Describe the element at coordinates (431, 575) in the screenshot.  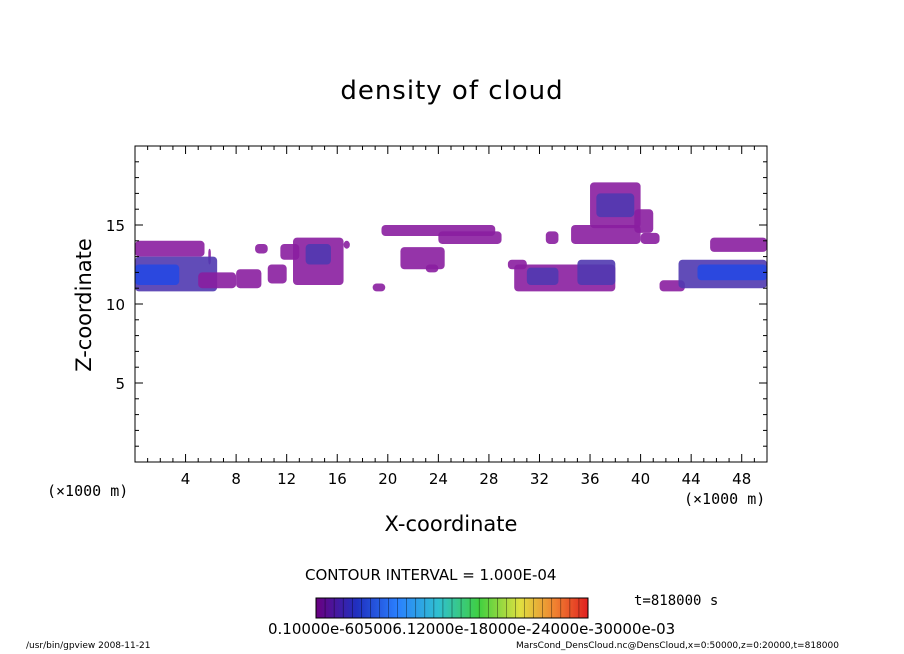
I see `contour-interval-label: CONTOUR INTERVAL = 1.000E-04` at that location.